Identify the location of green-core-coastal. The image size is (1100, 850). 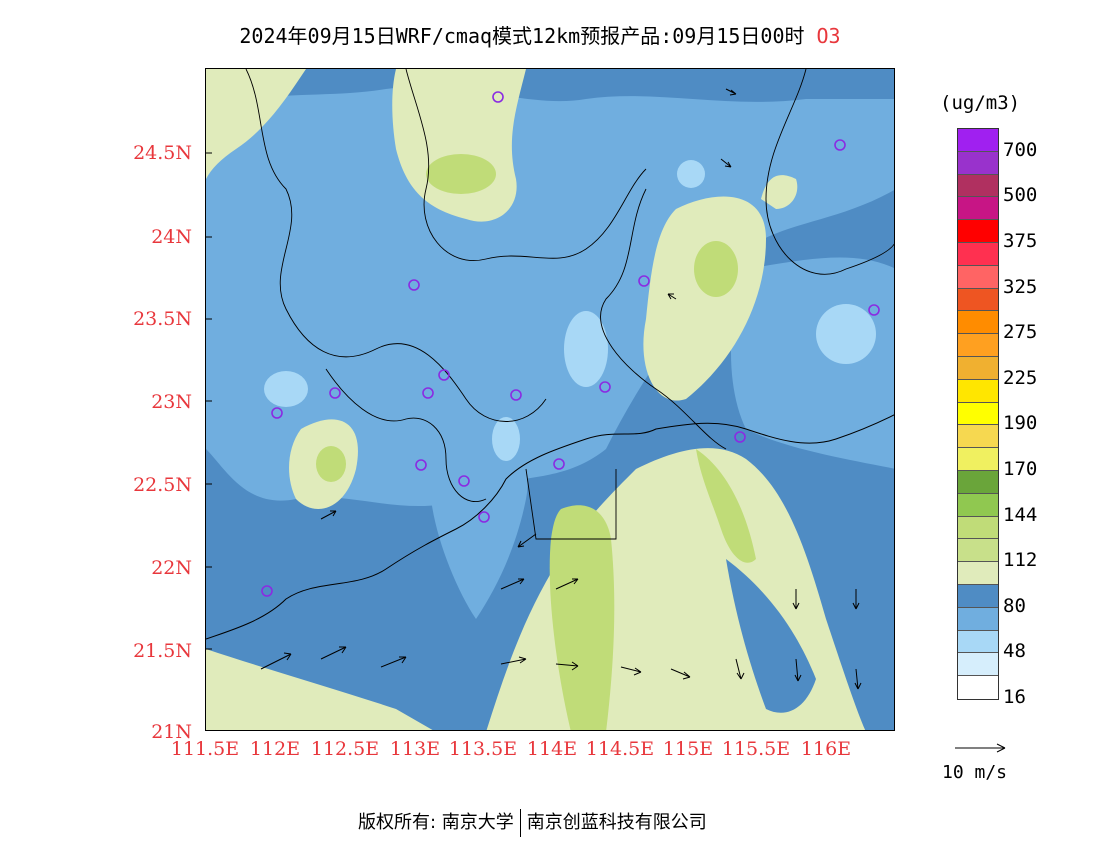
(726, 506).